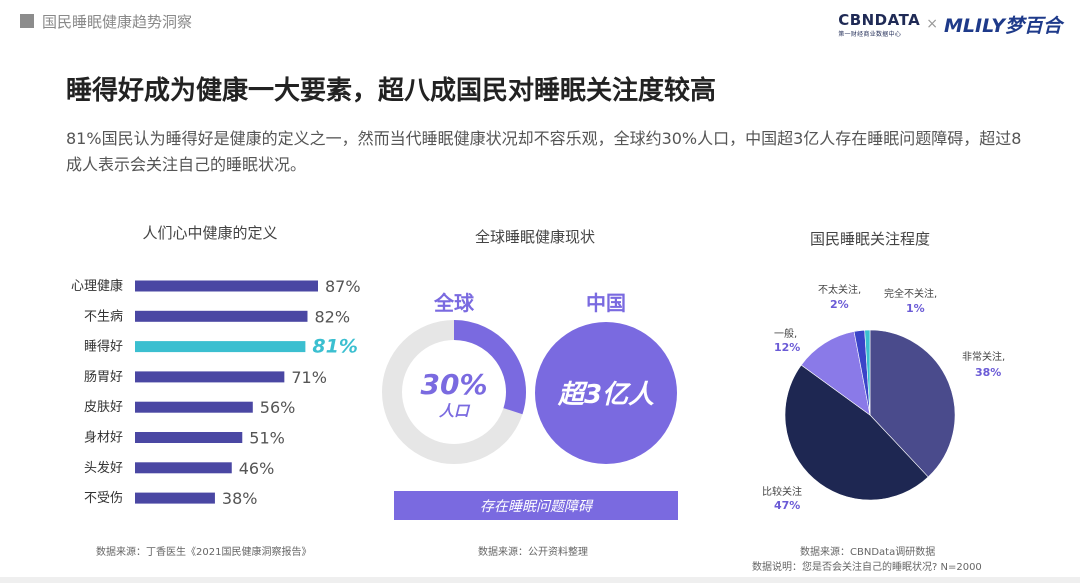 Image resolution: width=1080 pixels, height=583 pixels. What do you see at coordinates (839, 304) in the screenshot?
I see `pie-value-not-much: 2%` at bounding box center [839, 304].